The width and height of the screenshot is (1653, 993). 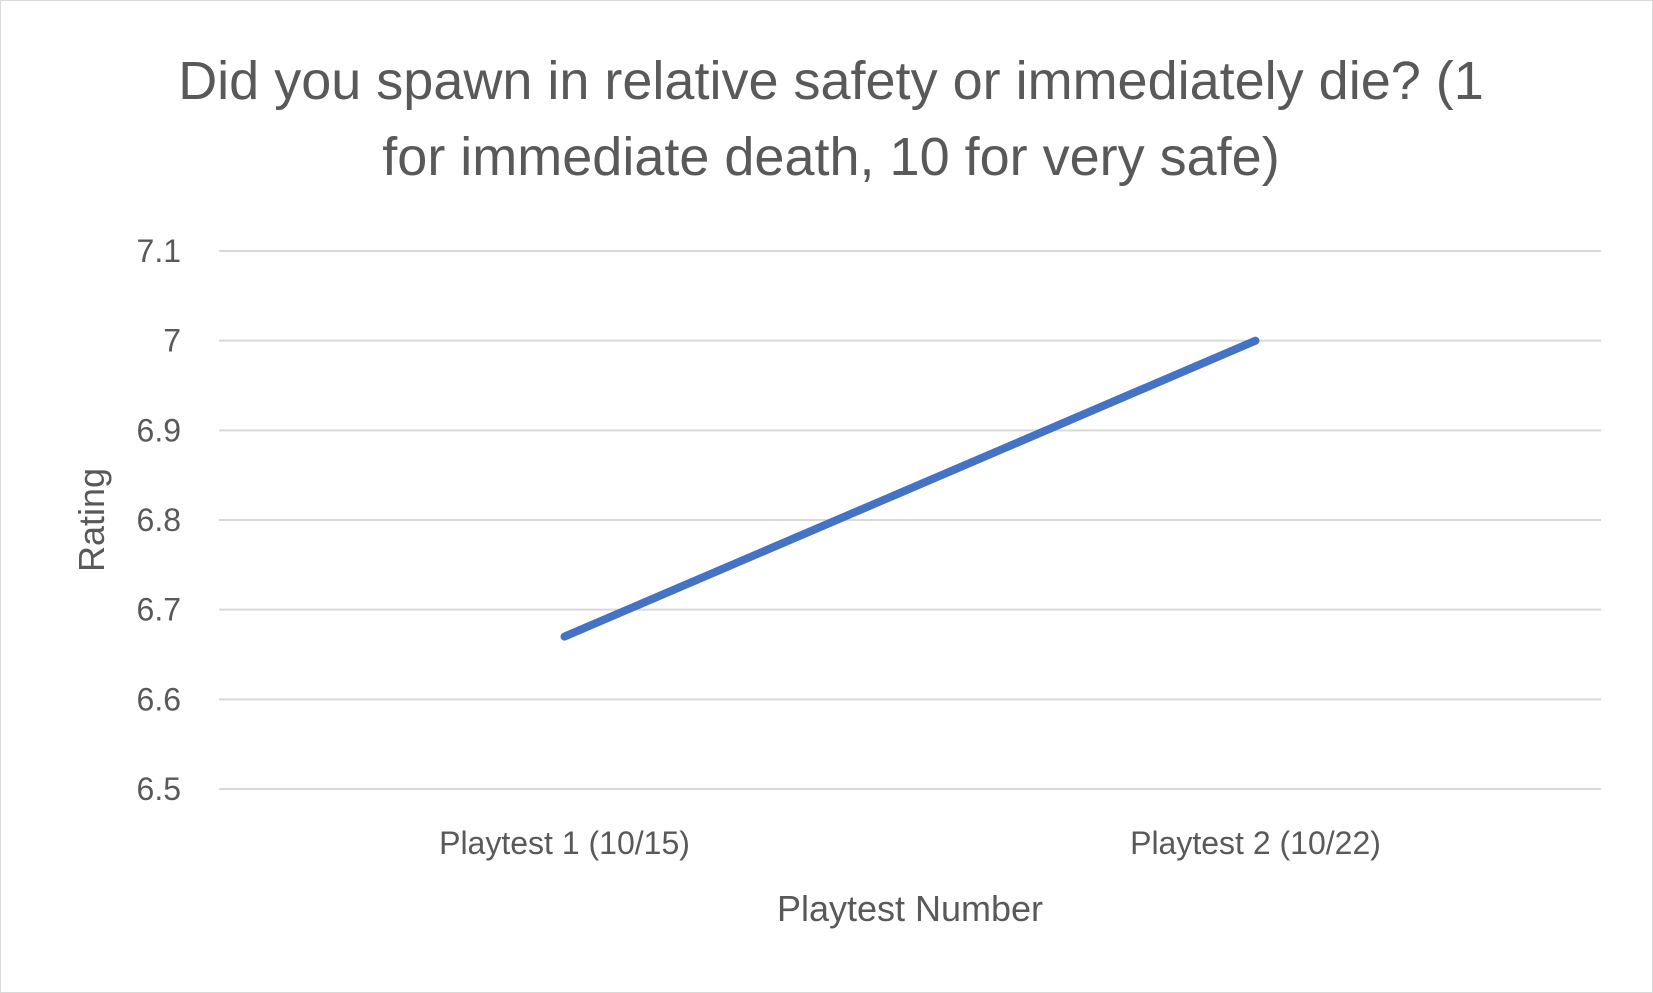 What do you see at coordinates (1255, 843) in the screenshot?
I see `x-tick-label: Playtest 2 (10/22)` at bounding box center [1255, 843].